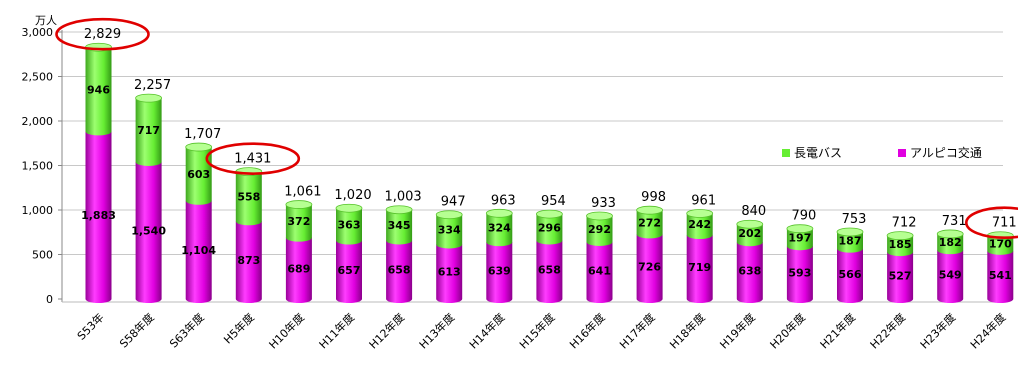 The image size is (1018, 365). What do you see at coordinates (699, 224) in the screenshot?
I see `value-label-nagaden: 242` at bounding box center [699, 224].